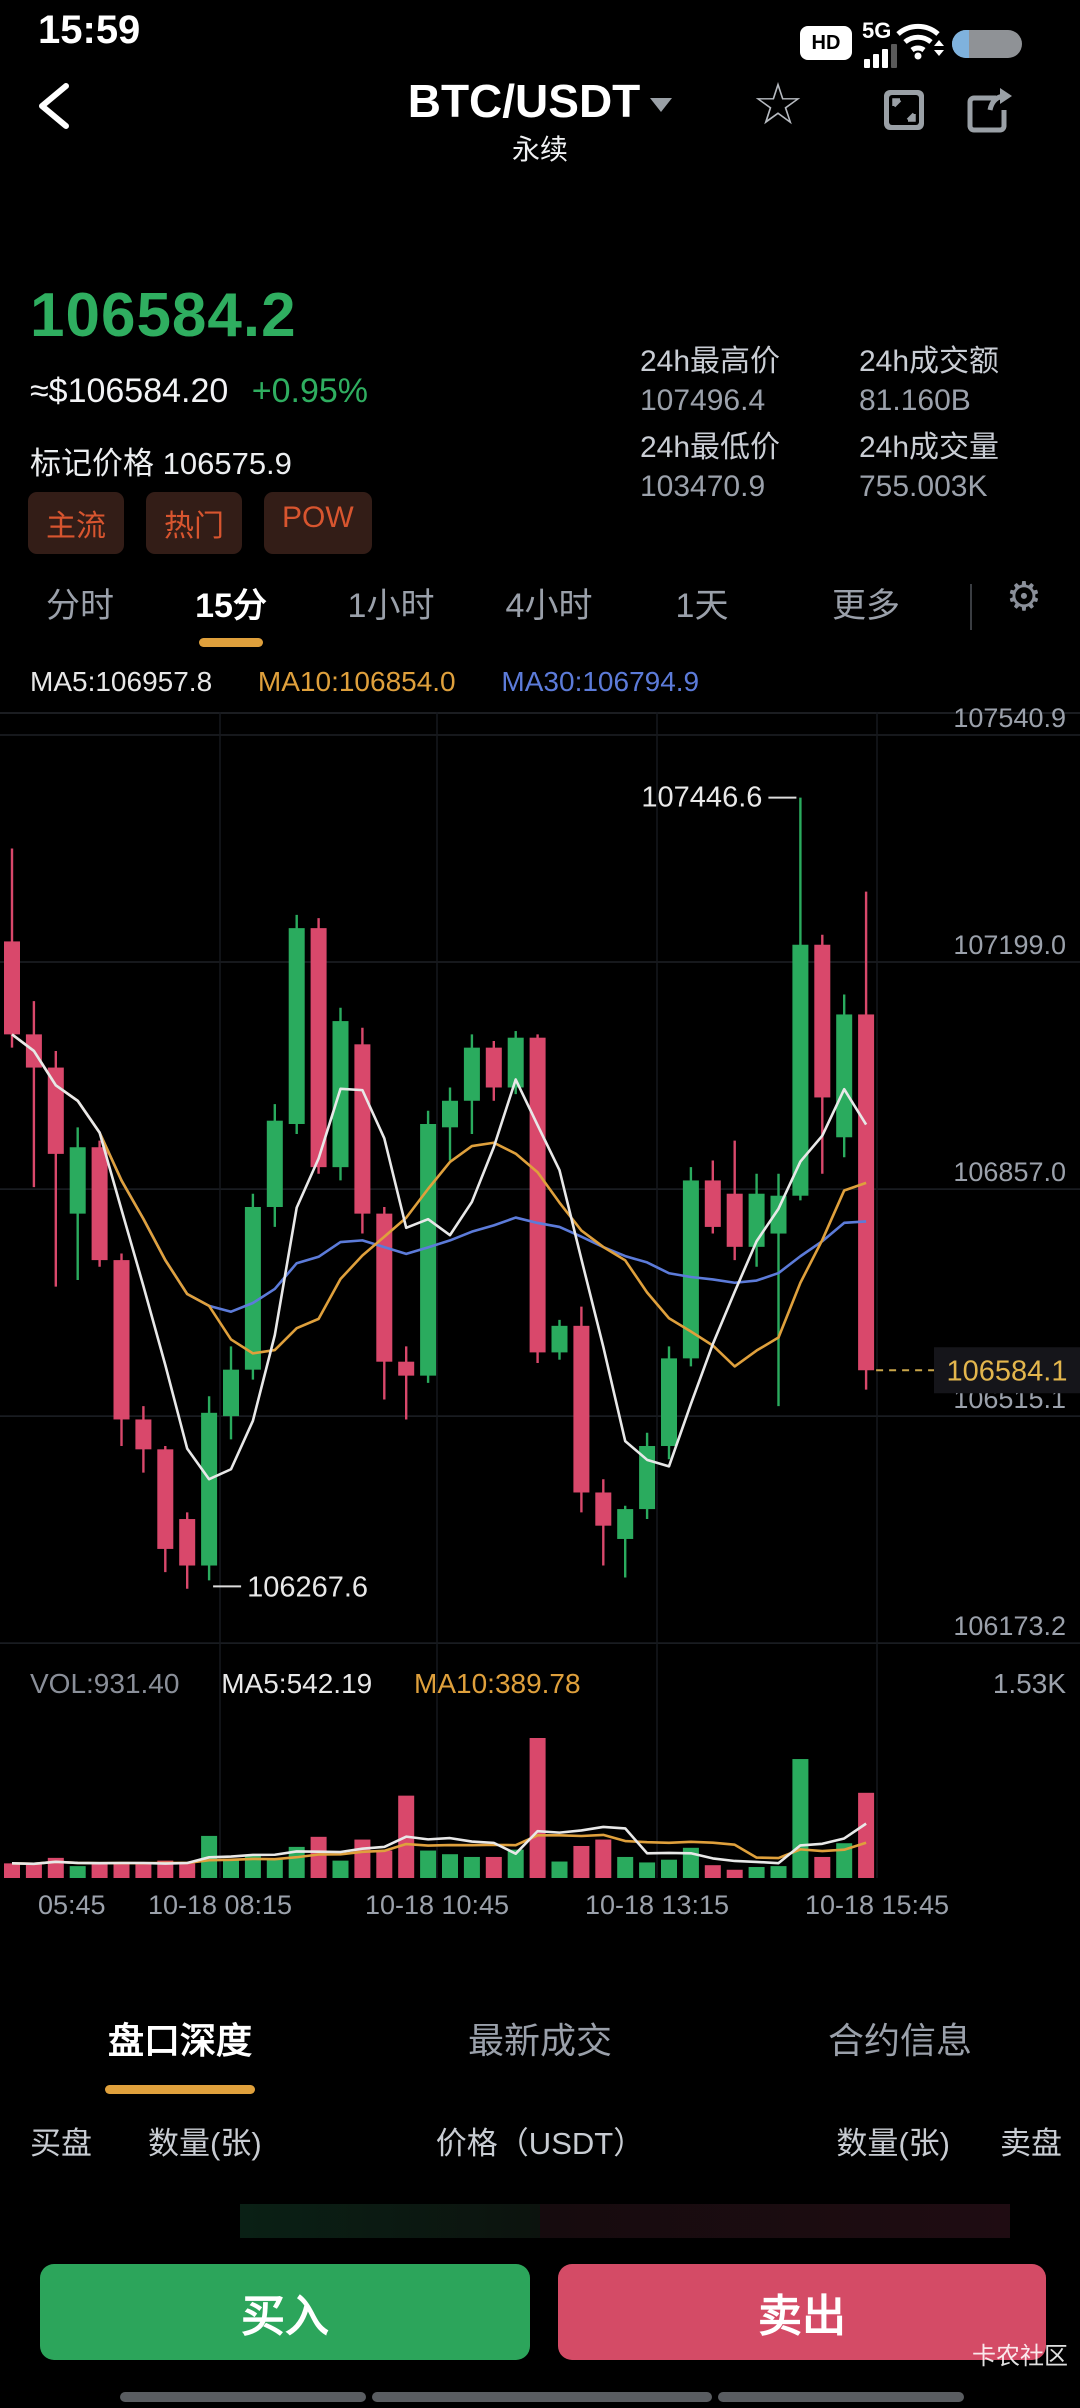 The width and height of the screenshot is (1080, 2408). Describe the element at coordinates (194, 523) in the screenshot. I see `tag-hot: 热门` at that location.